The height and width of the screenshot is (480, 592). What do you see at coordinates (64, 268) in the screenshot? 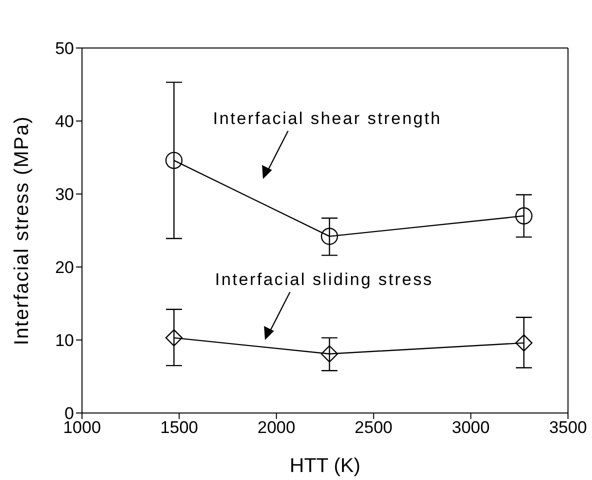
I see `y-tick-label: 20` at bounding box center [64, 268].